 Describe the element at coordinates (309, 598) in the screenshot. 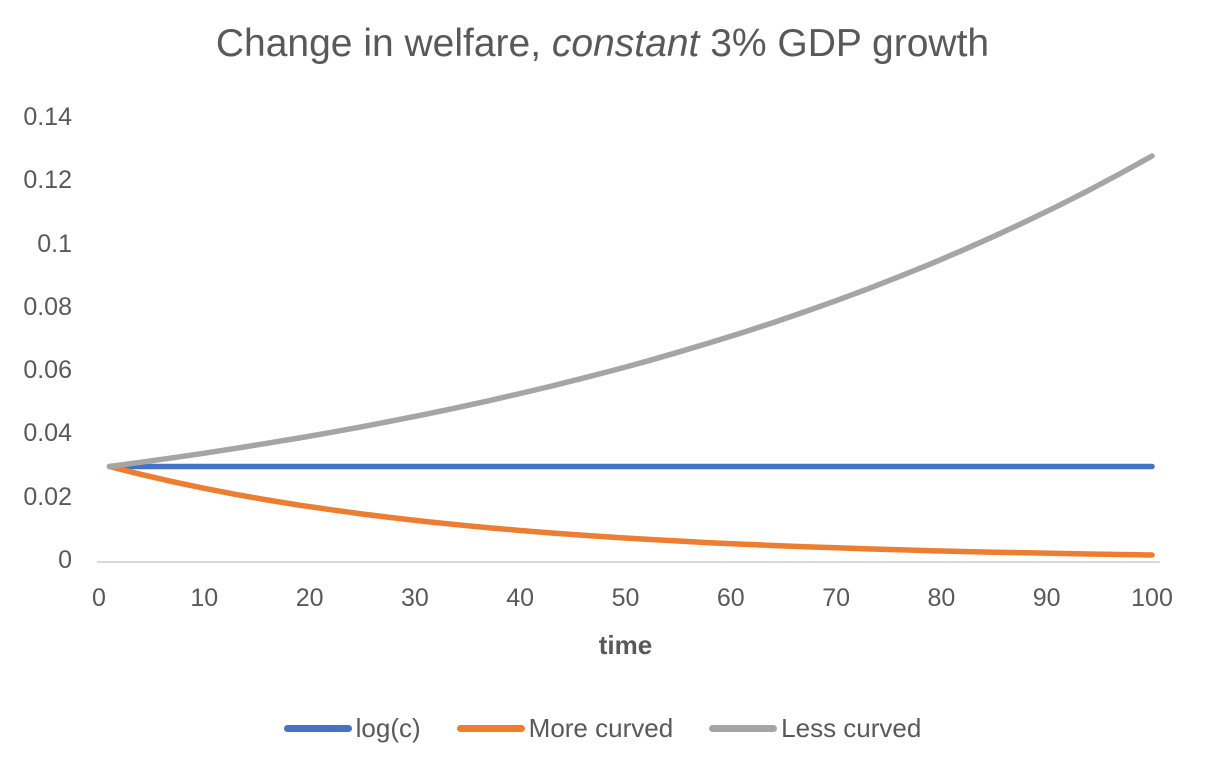

I see `x-axis-tick-label: 20` at that location.